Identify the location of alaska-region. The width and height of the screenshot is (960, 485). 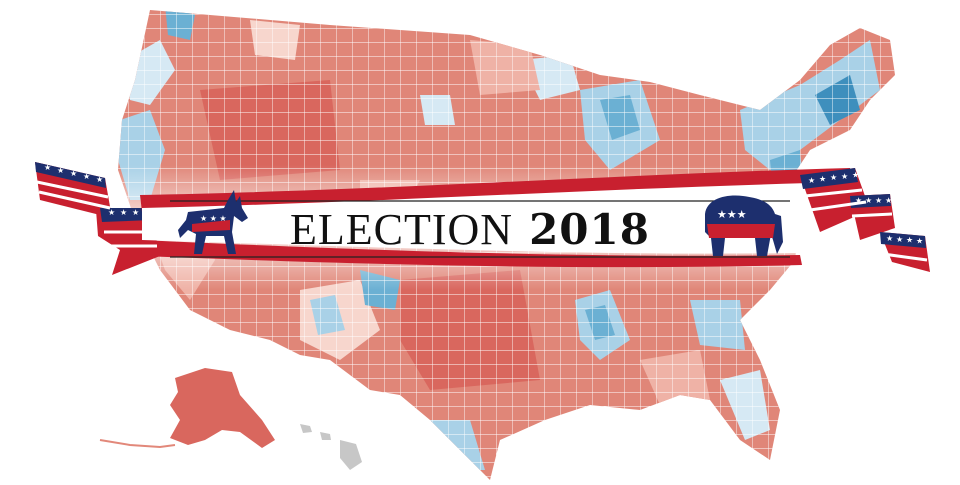
(222, 408).